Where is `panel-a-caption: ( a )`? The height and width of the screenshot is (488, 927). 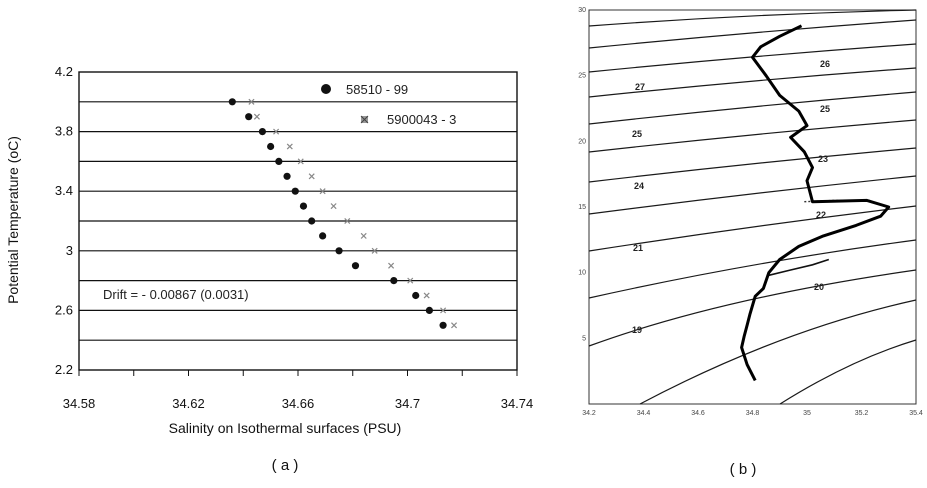 panel-a-caption: ( a ) is located at coordinates (285, 465).